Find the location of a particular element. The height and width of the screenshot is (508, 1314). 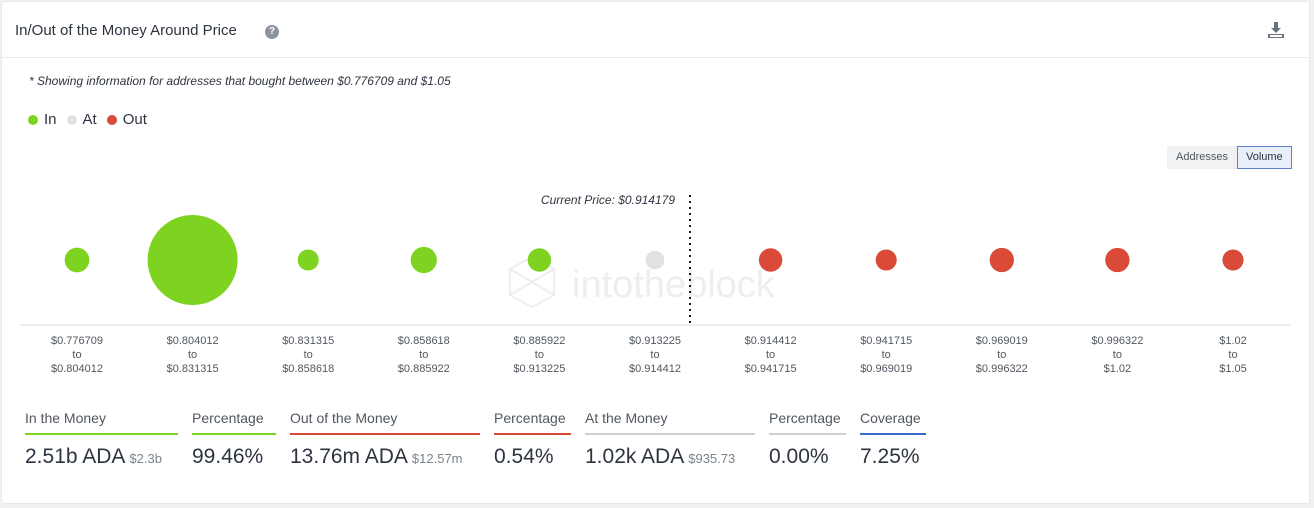

stat-out-of-the-money: Out of the Money 13.76m ADA $12.57m is located at coordinates (385, 439).